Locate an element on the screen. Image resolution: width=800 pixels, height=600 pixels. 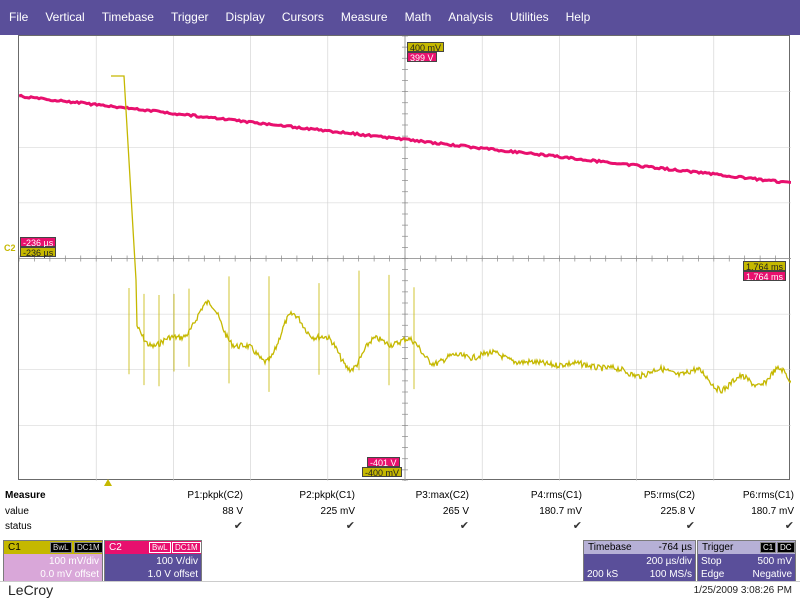
c1-panel-label: C1 is located at coordinates (14, 547).